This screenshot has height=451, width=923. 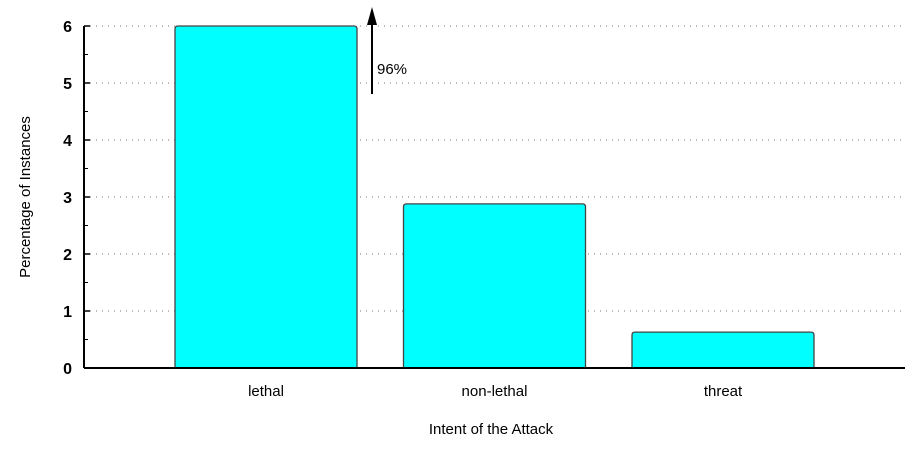 What do you see at coordinates (494, 285) in the screenshot?
I see `bar-non-lethal` at bounding box center [494, 285].